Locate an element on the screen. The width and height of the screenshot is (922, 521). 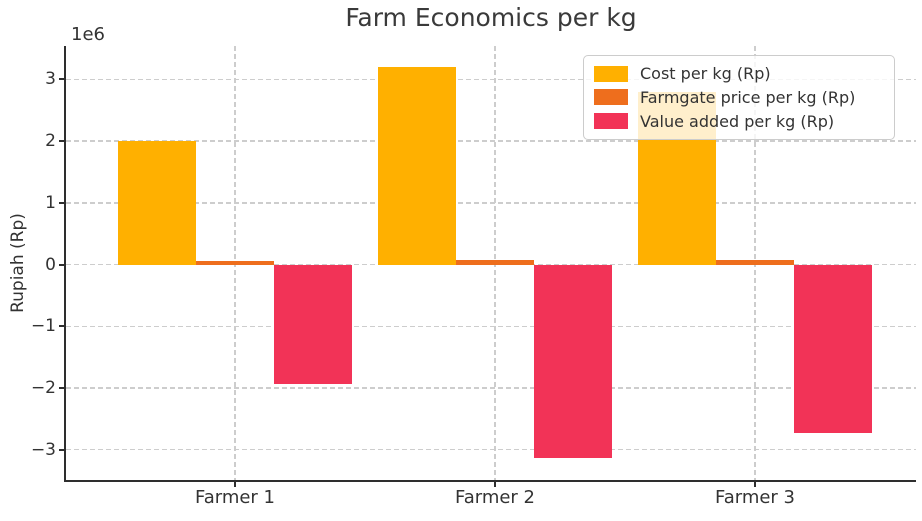
legend-label: Cost per kg (Rp) is located at coordinates (705, 74).